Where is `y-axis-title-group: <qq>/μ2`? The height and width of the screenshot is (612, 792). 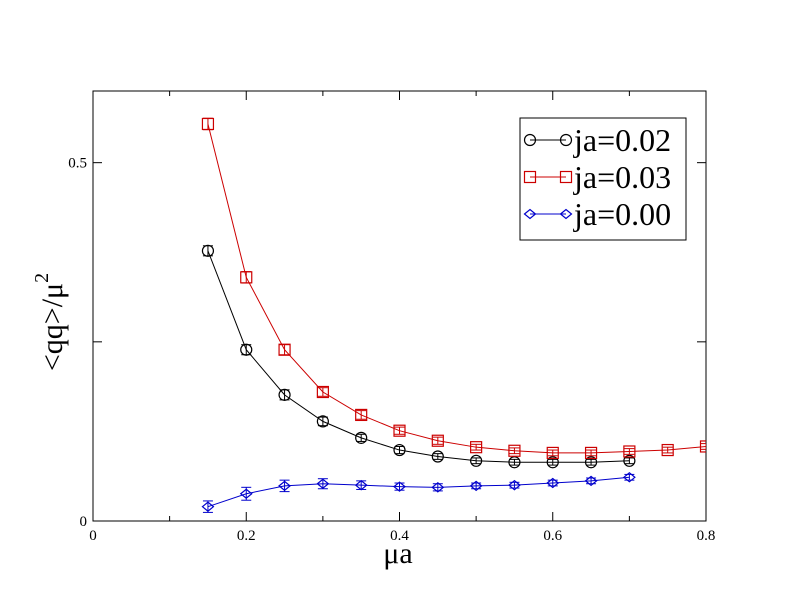
y-axis-title-group: <qq>/μ2 is located at coordinates (50, 322).